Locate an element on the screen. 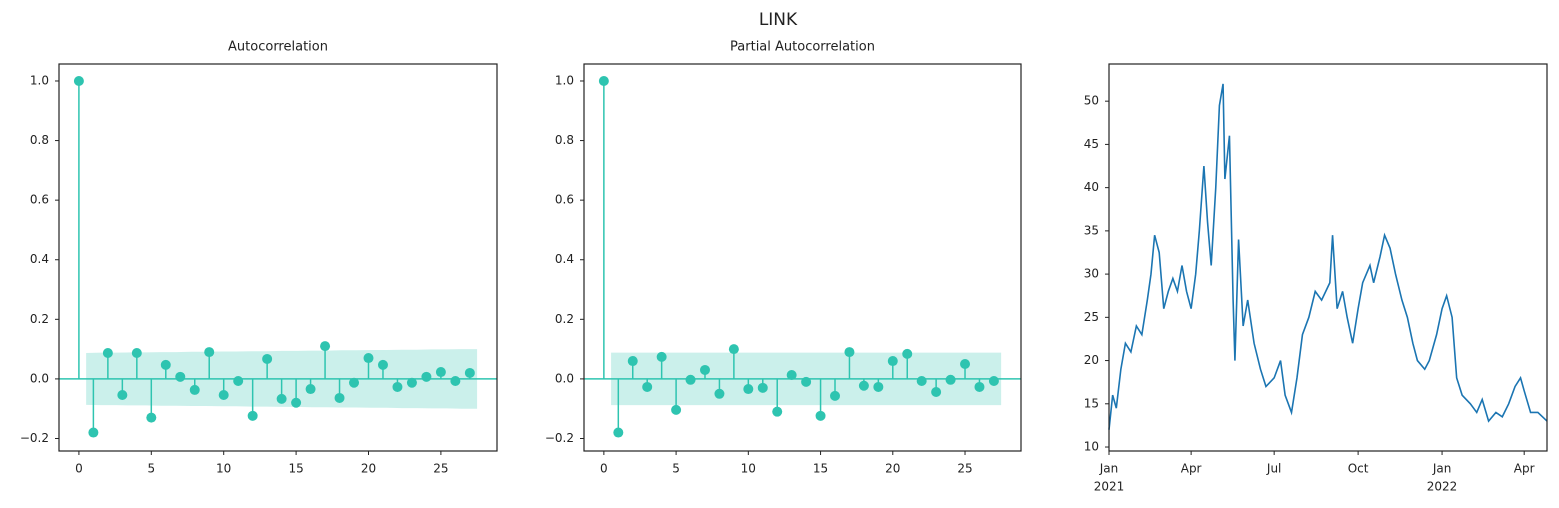  y-tick-label: 0.8 is located at coordinates (39, 140).